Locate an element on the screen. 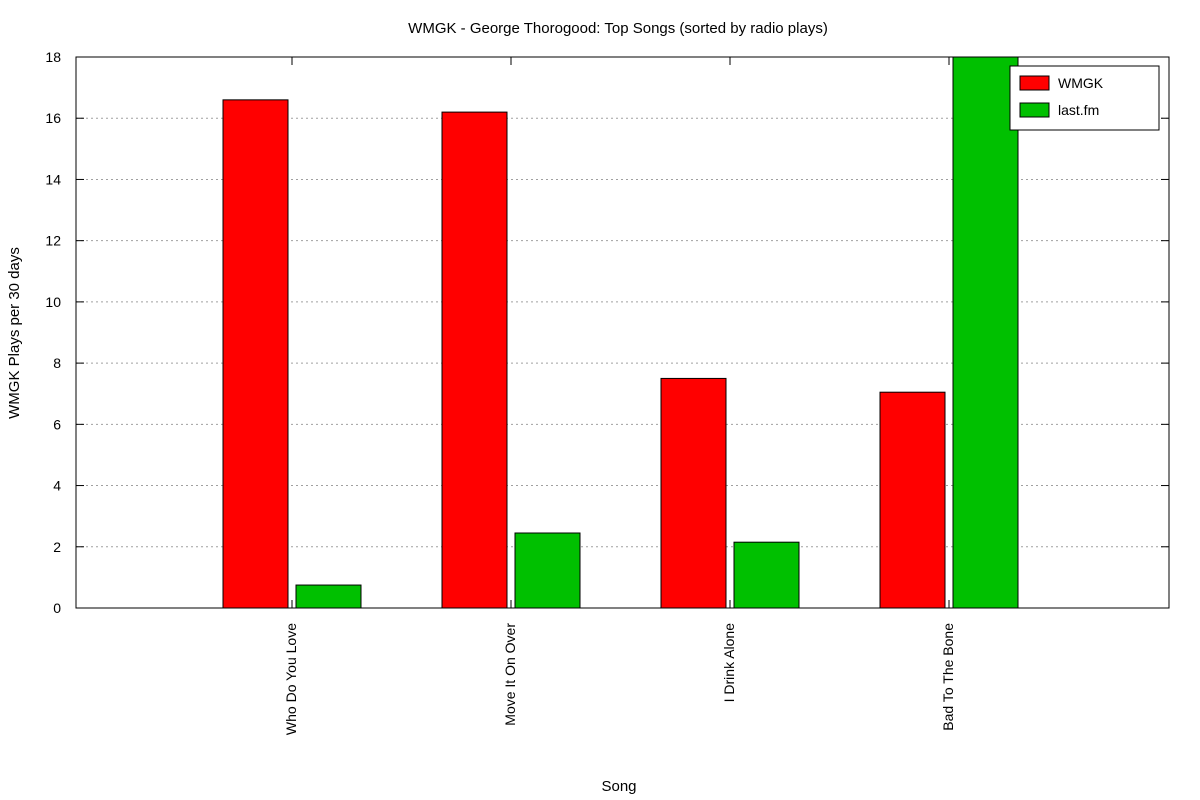 The image size is (1200, 800). y-tick-label: 10 is located at coordinates (53, 302).